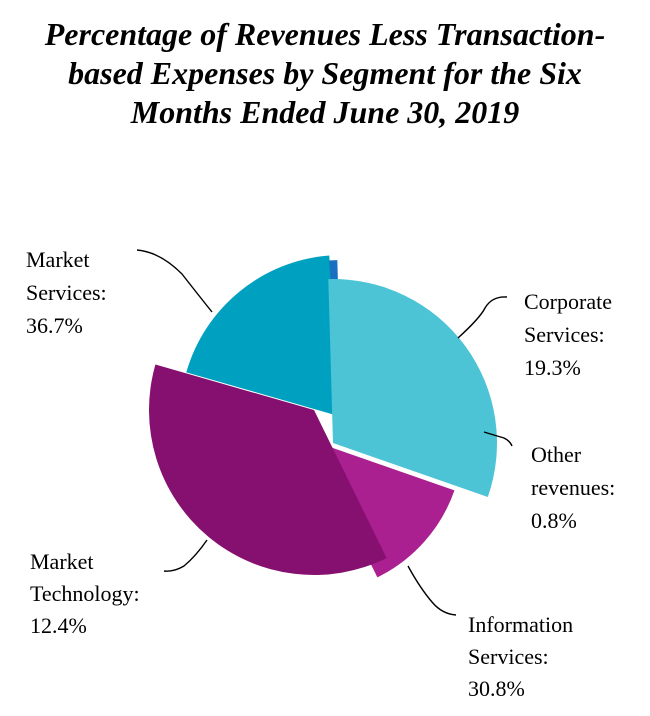 The height and width of the screenshot is (716, 650). What do you see at coordinates (62, 561) in the screenshot?
I see `slice-label-market-technology-line-1: Market` at bounding box center [62, 561].